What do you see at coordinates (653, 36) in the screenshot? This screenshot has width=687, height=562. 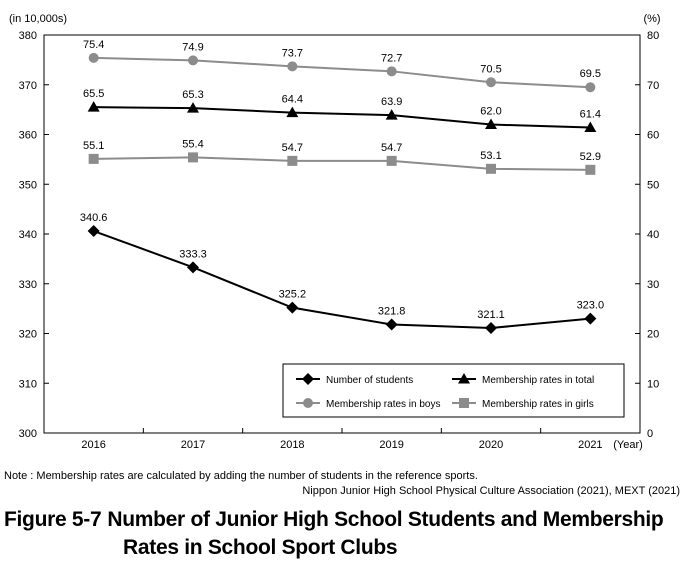 I see `right-axis-tick-label: 80` at bounding box center [653, 36].